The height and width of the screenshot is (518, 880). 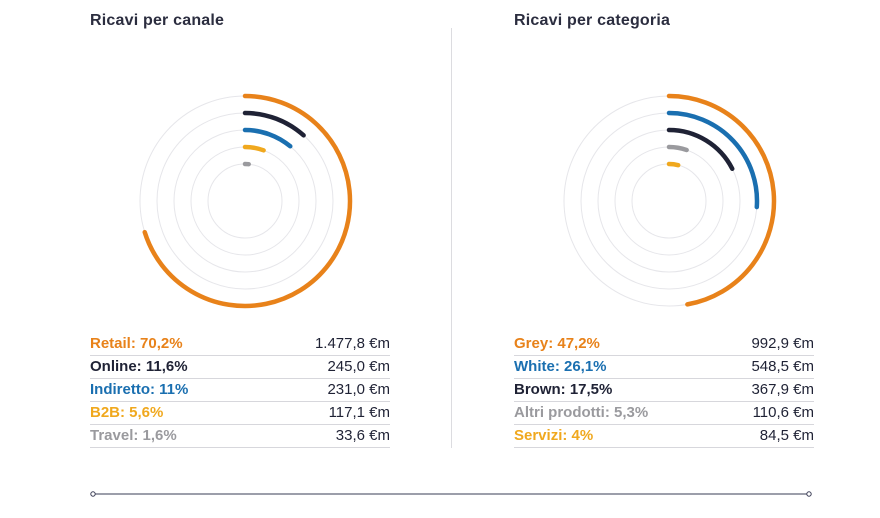 I want to click on legend-label: Servizi: 4%, so click(x=554, y=435).